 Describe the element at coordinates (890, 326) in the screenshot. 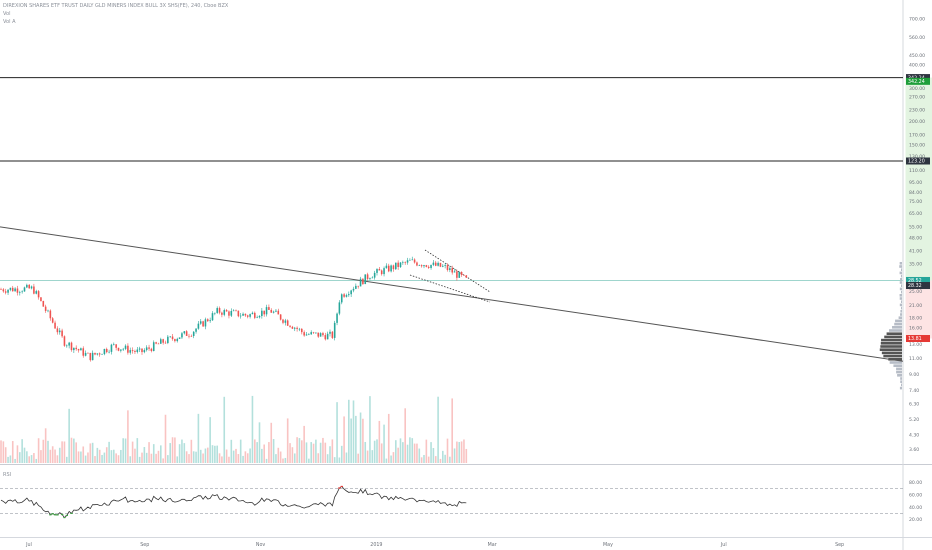

I see `volume-profile` at that location.